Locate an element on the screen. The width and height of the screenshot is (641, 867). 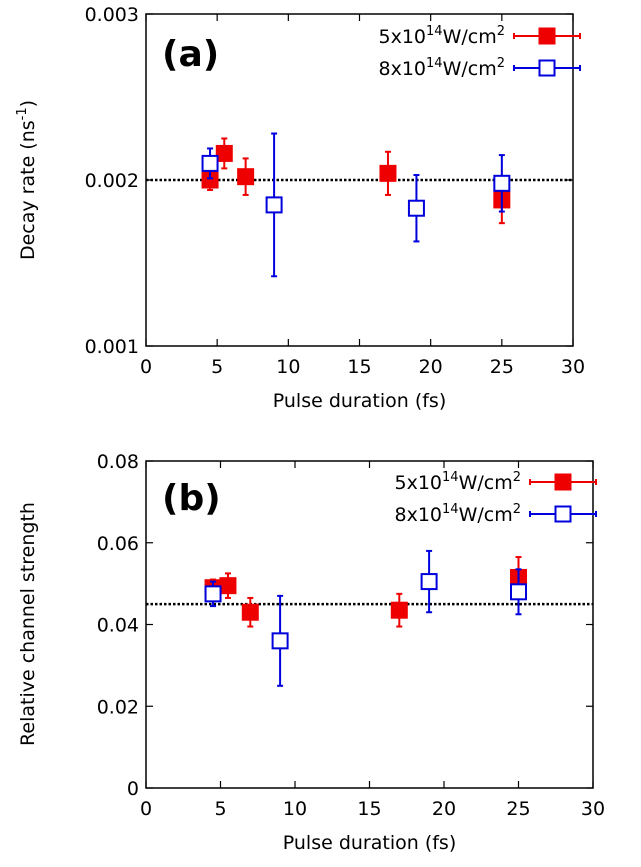
y-tick-label: 0.06 is located at coordinates (118, 544).